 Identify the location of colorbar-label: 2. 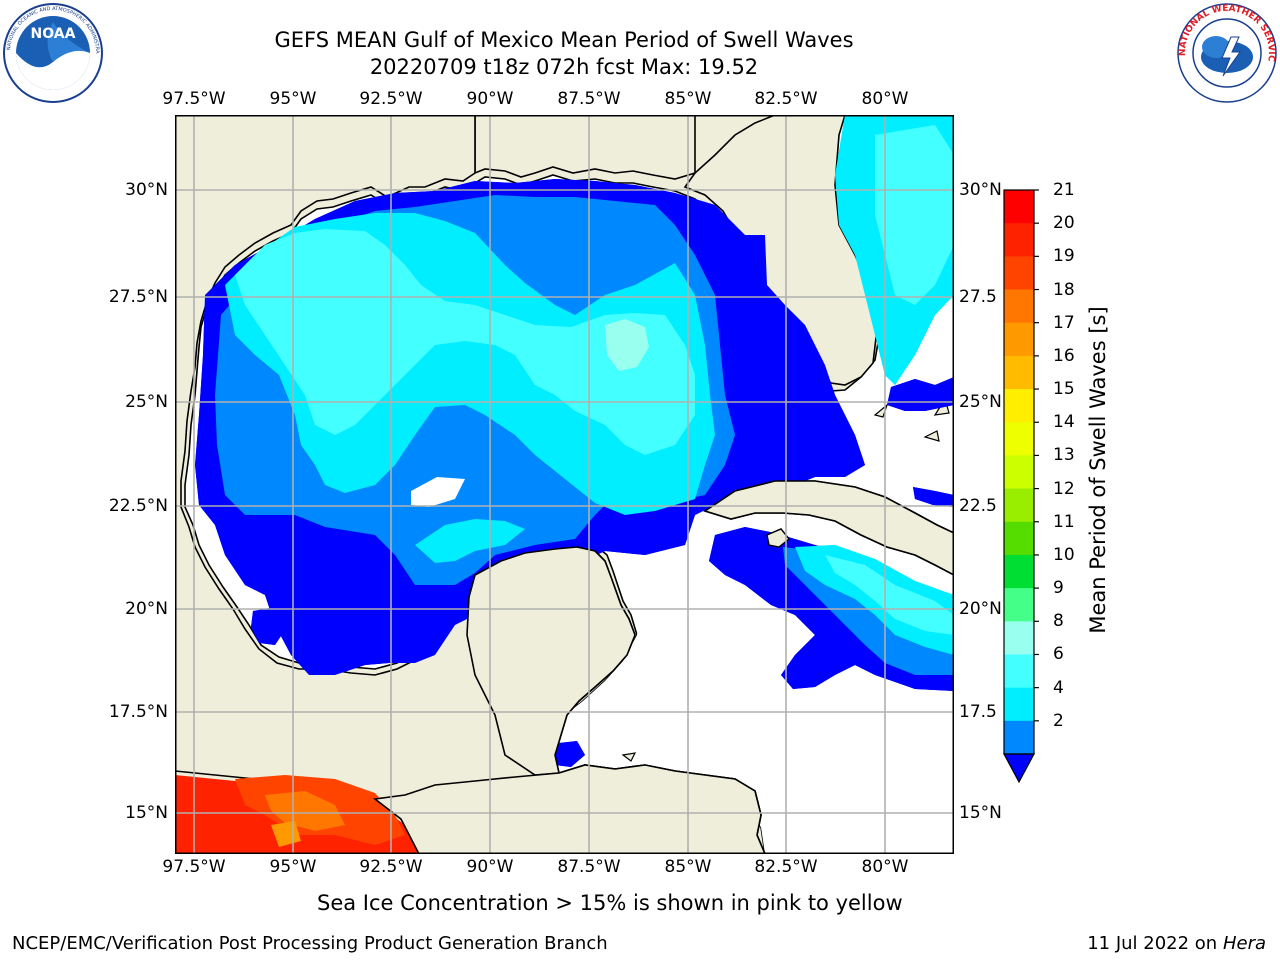
(1058, 720).